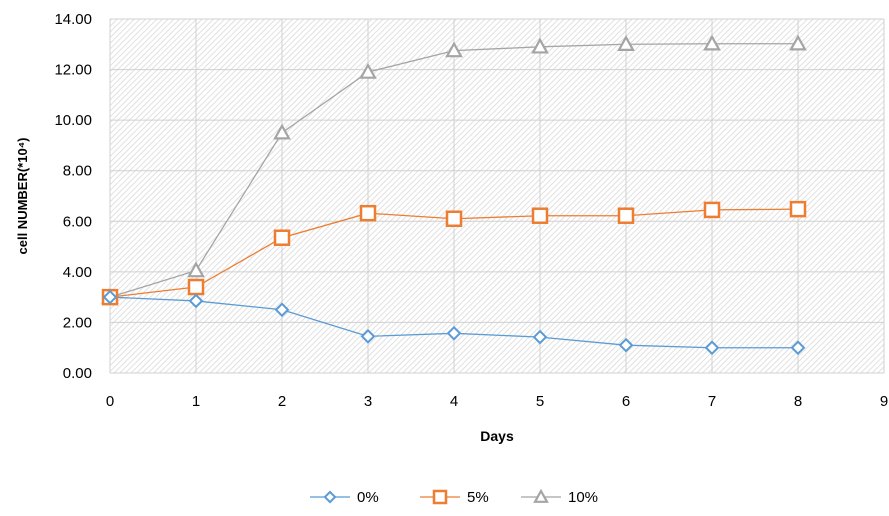 Image resolution: width=889 pixels, height=516 pixels. What do you see at coordinates (73, 120) in the screenshot?
I see `y-tick-label: 10.00` at bounding box center [73, 120].